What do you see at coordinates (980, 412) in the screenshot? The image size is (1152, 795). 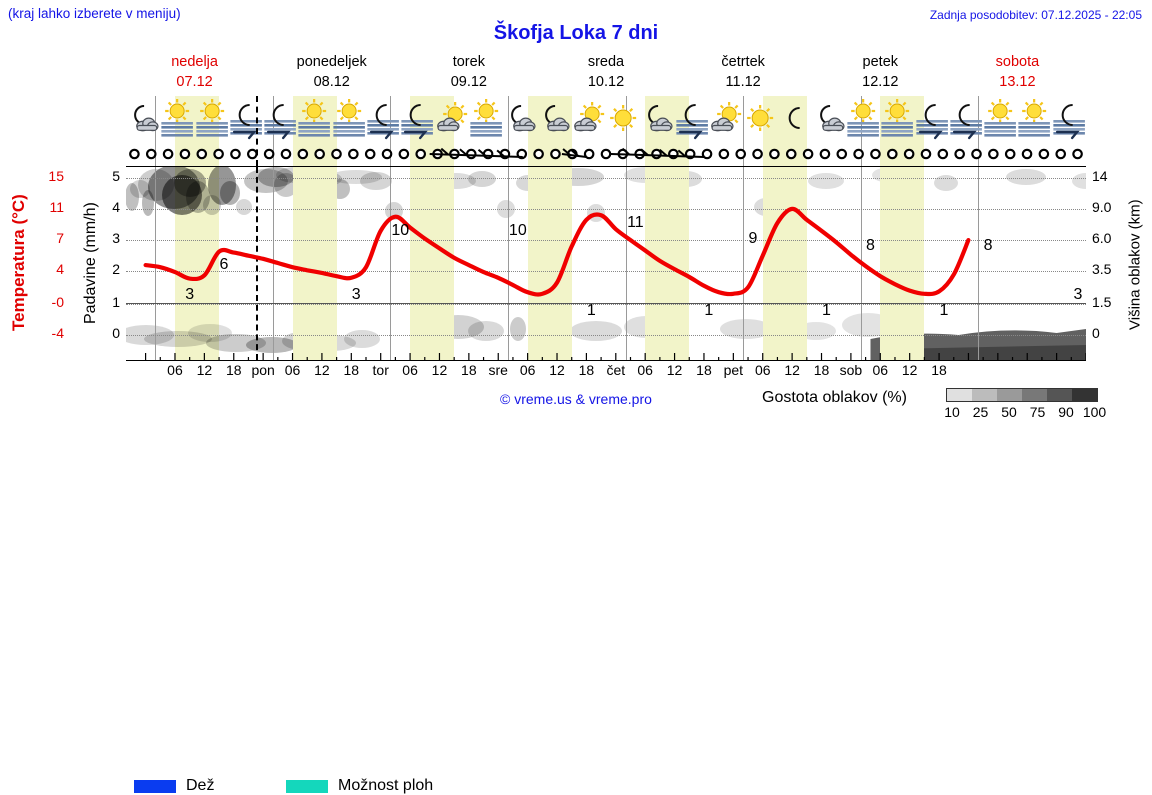 I see `density-tick: 25` at bounding box center [980, 412].